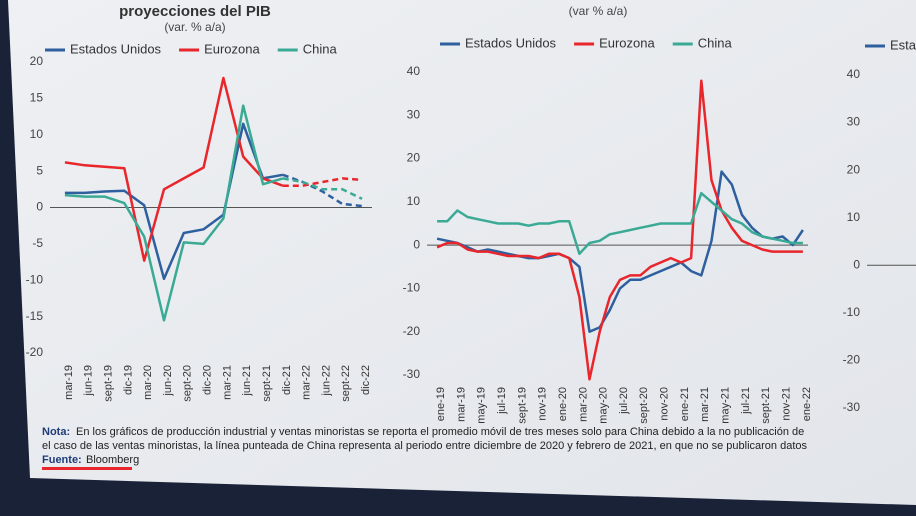  I want to click on x-tick-label: mar-22, so click(307, 382).